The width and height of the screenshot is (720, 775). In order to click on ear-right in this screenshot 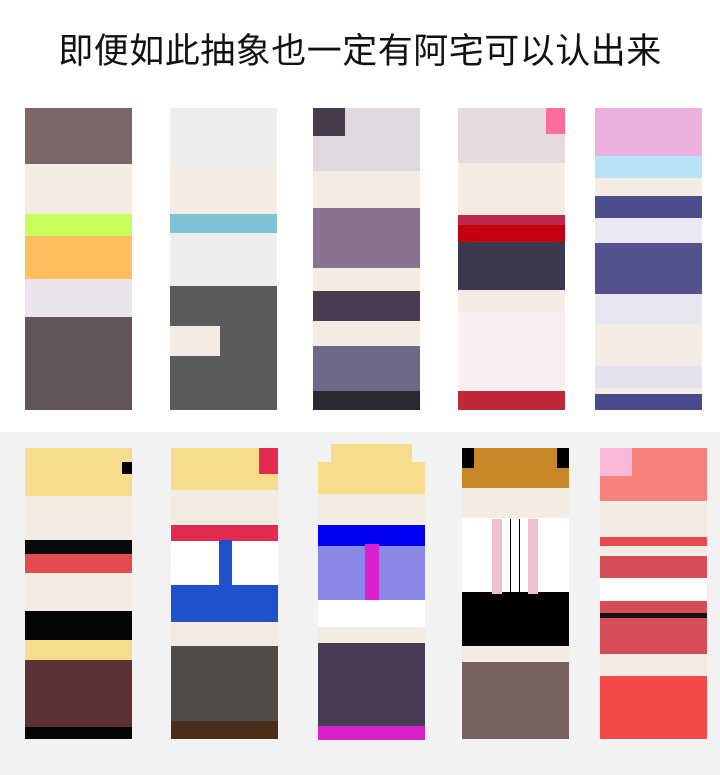, I will do `click(563, 458)`.